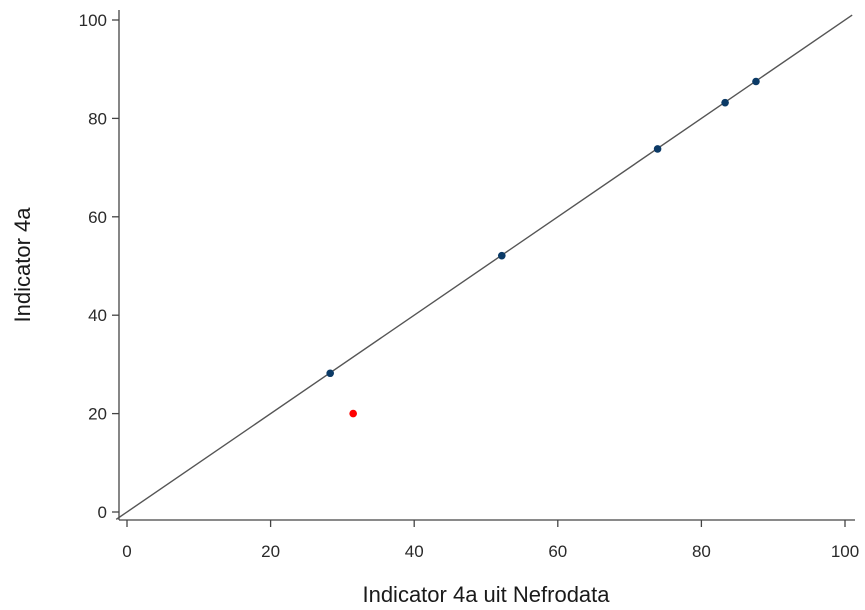 The height and width of the screenshot is (610, 865). I want to click on y-tick-label: 100, so click(93, 20).